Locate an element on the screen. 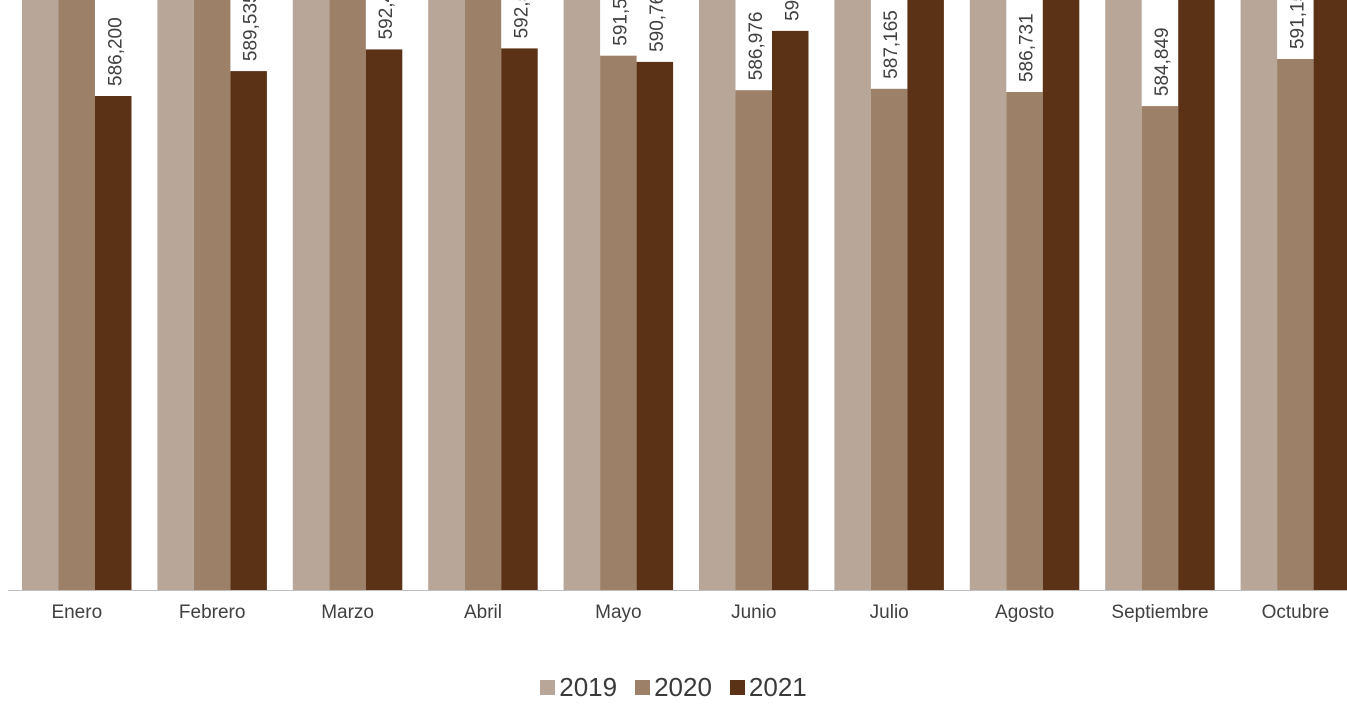  bar-2021-julio is located at coordinates (925, 295).